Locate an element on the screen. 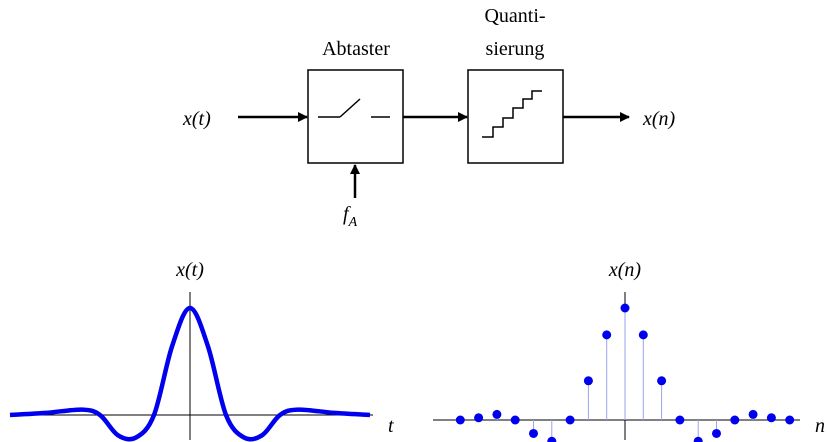  output-signal-label: x(n) is located at coordinates (659, 119).